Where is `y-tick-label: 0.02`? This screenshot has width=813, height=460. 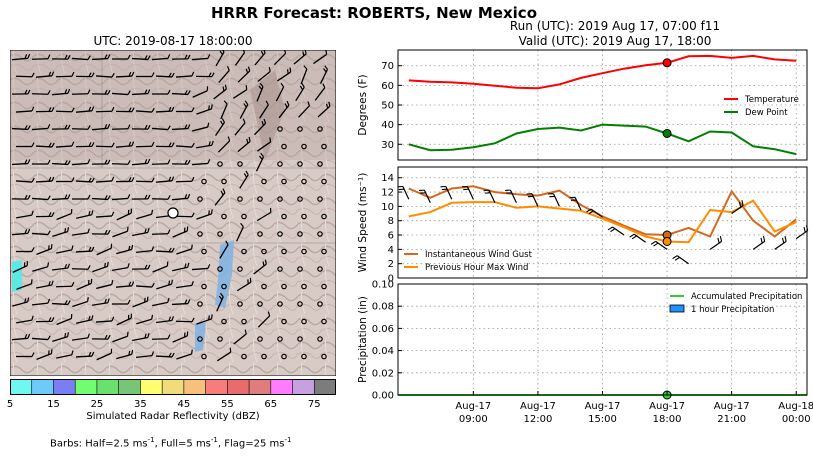 y-tick-label: 0.02 is located at coordinates (383, 373).